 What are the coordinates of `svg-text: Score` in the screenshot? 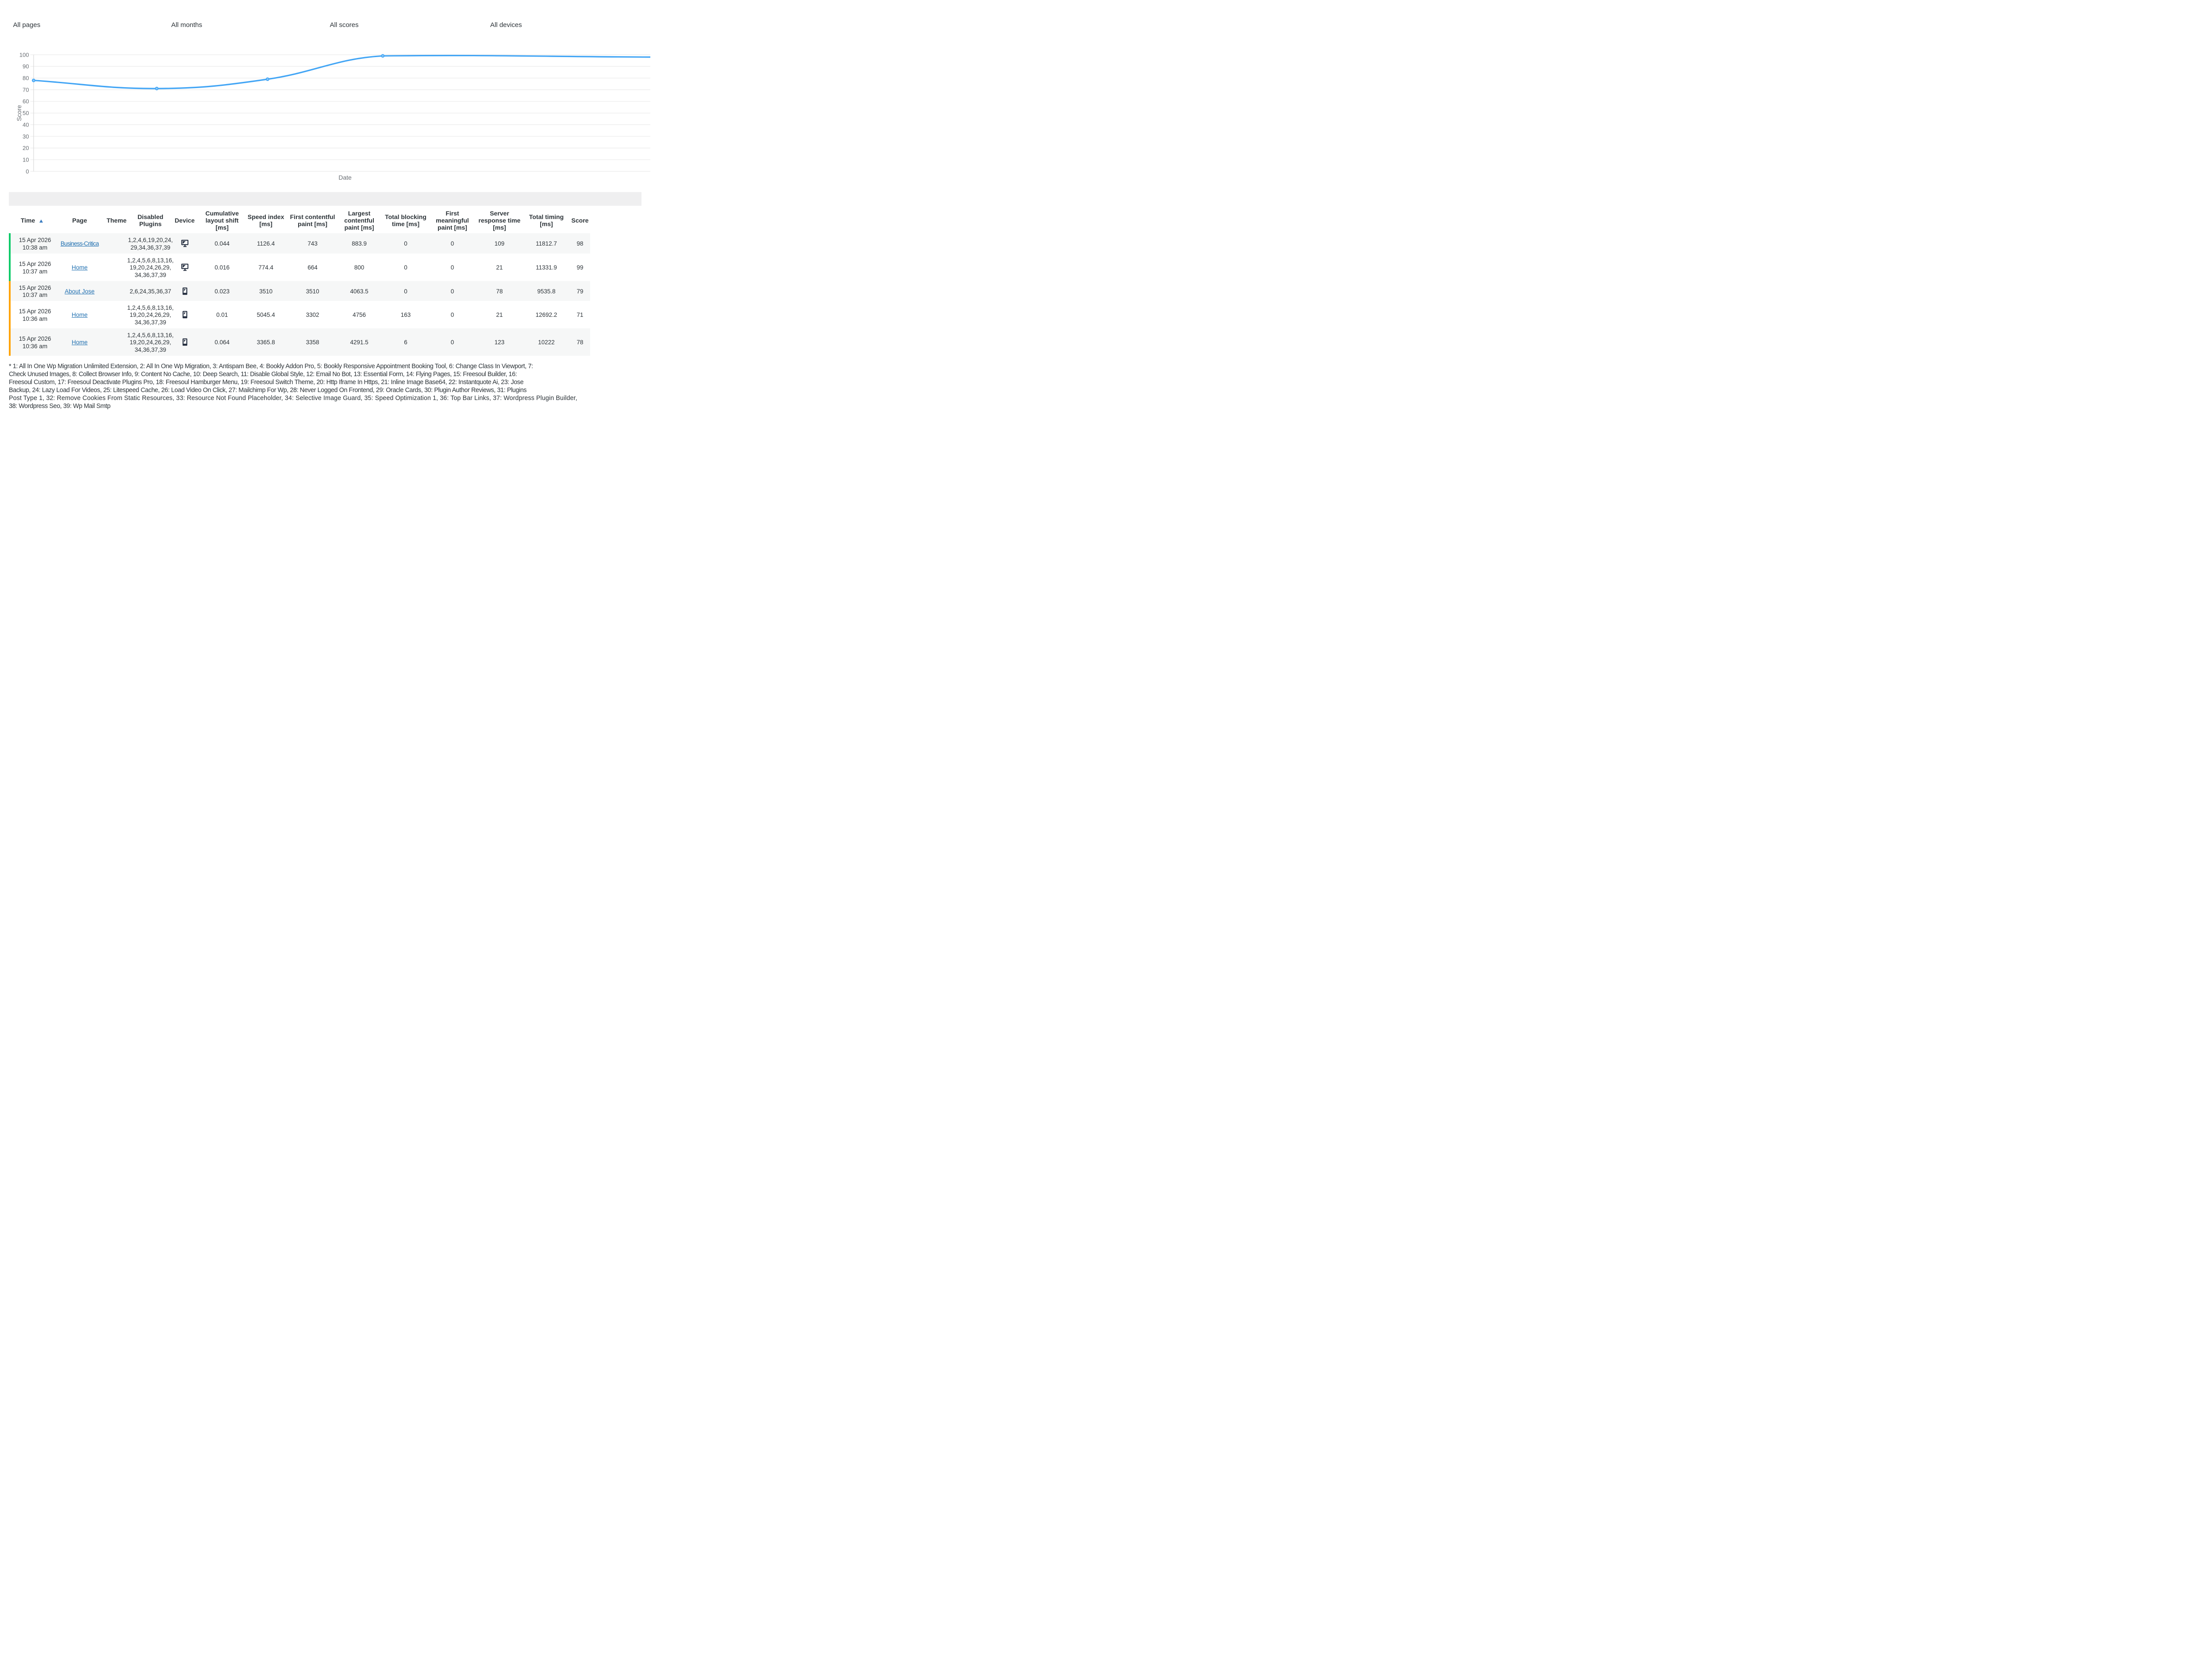 It's located at (19, 113).